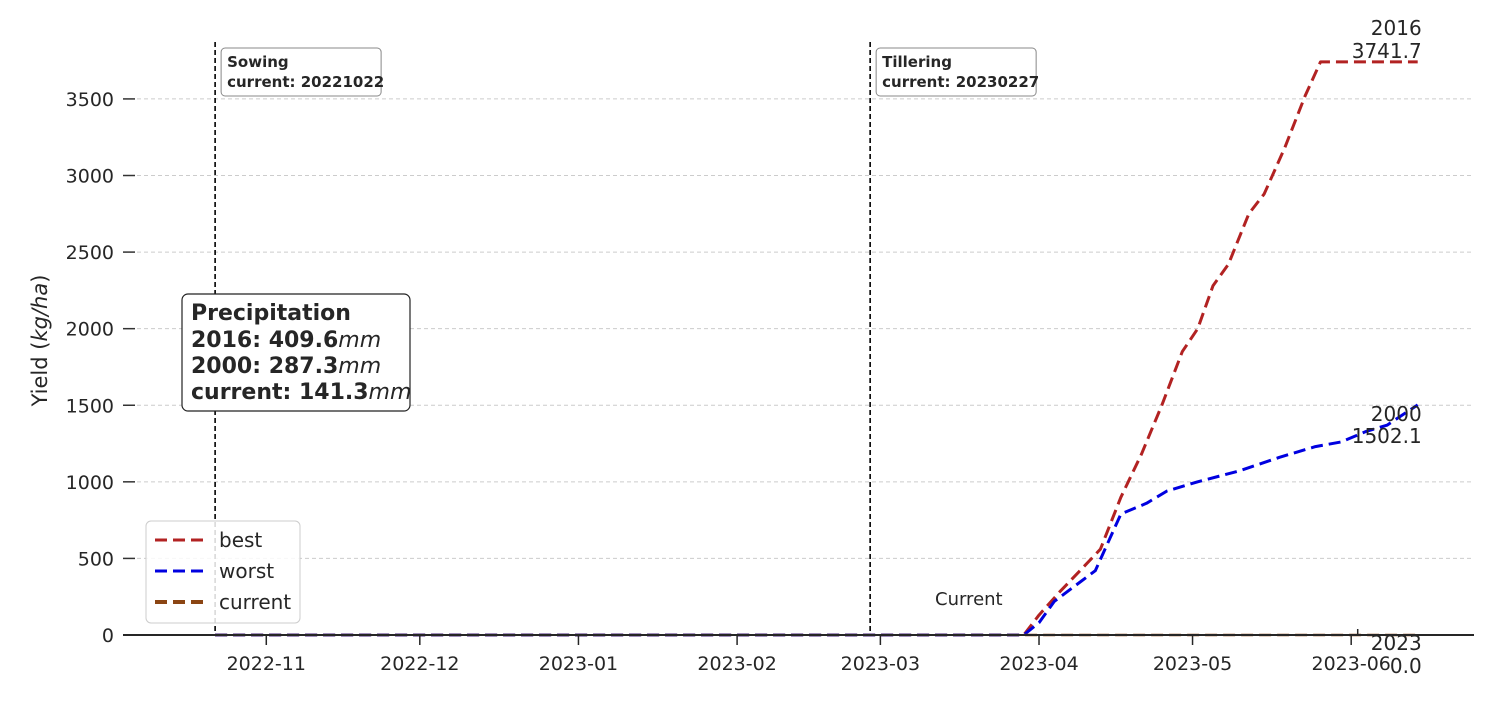 This screenshot has height=709, width=1500. Describe the element at coordinates (578, 664) in the screenshot. I see `x-tick-label: 2023-01` at that location.